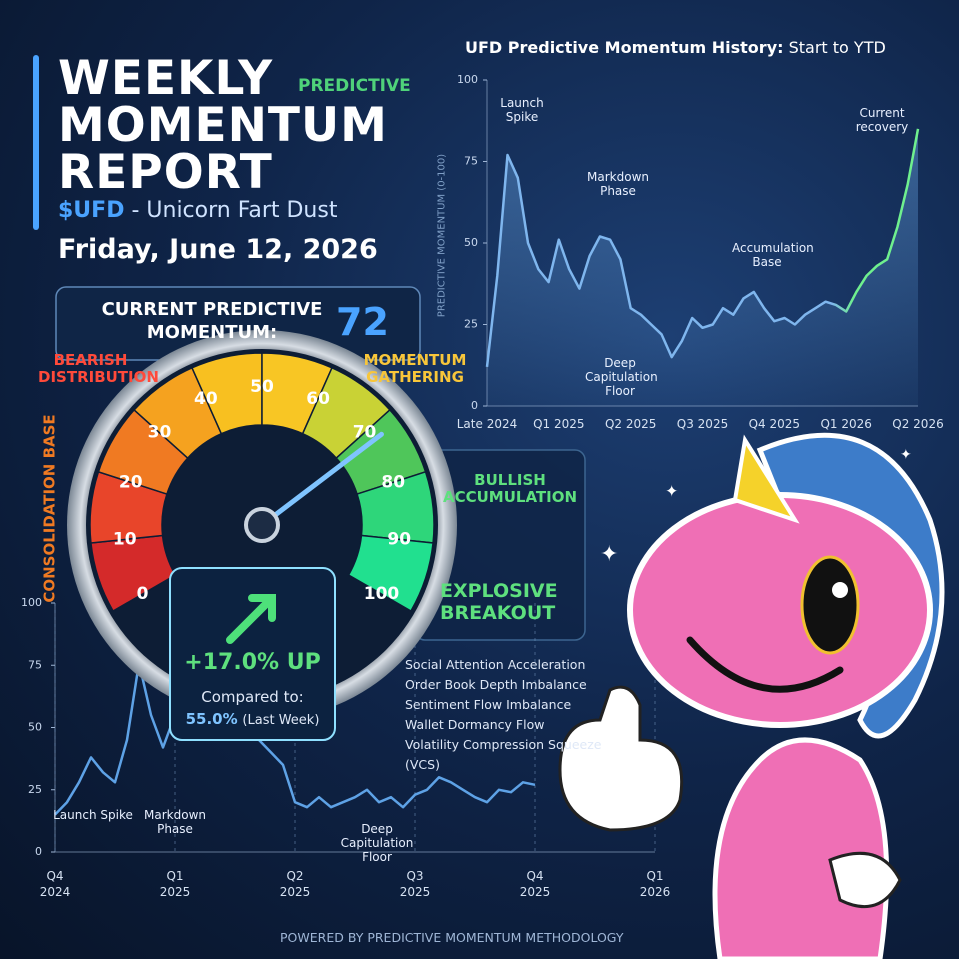  What do you see at coordinates (362, 322) in the screenshot?
I see `gauge-value: 72` at bounding box center [362, 322].